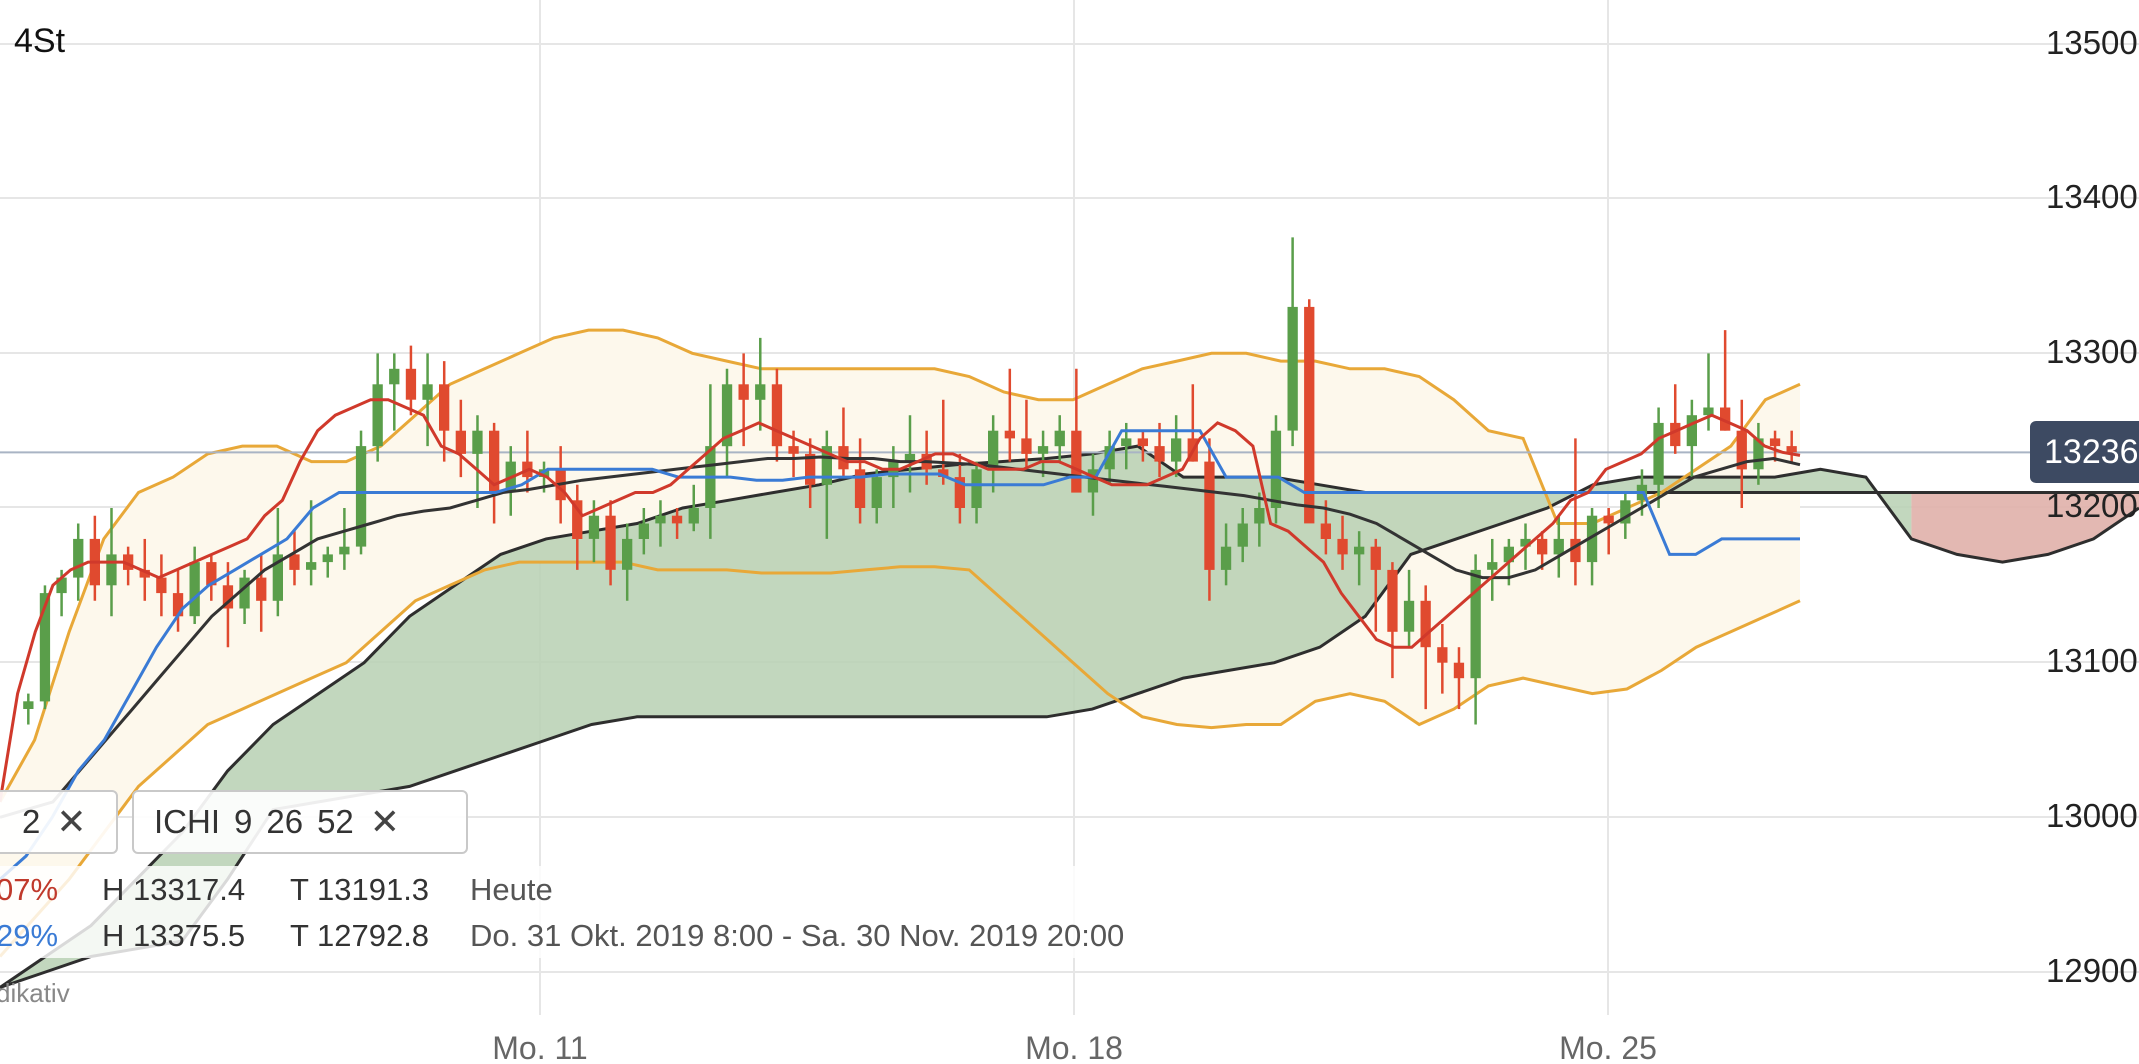 This screenshot has height=1064, width=2139. I want to click on indicator-chip-1-label: 2, so click(31, 821).